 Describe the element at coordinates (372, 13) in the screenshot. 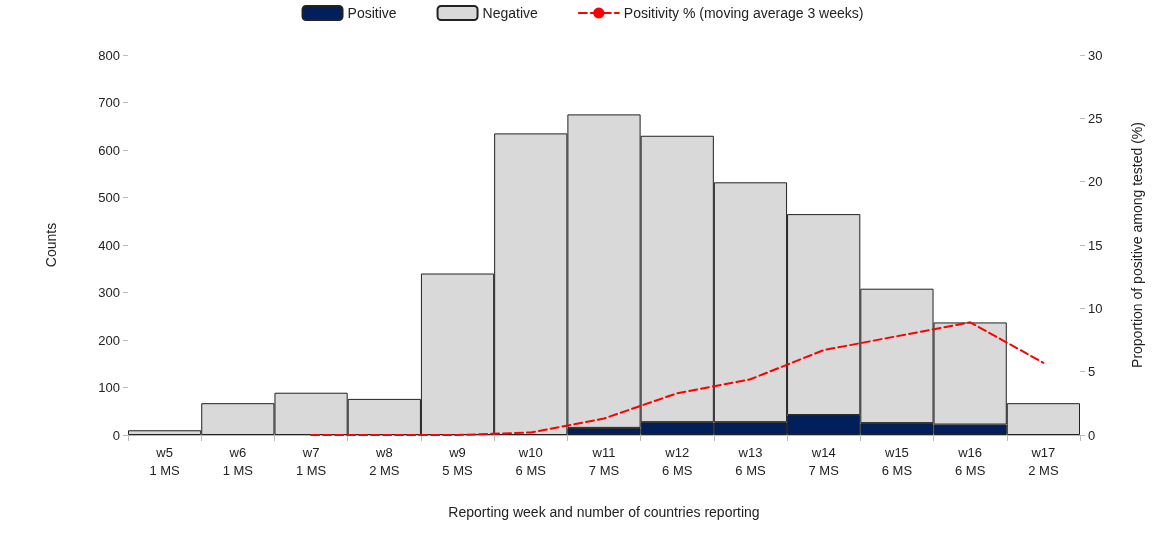

I see `legend-label: Positive` at that location.